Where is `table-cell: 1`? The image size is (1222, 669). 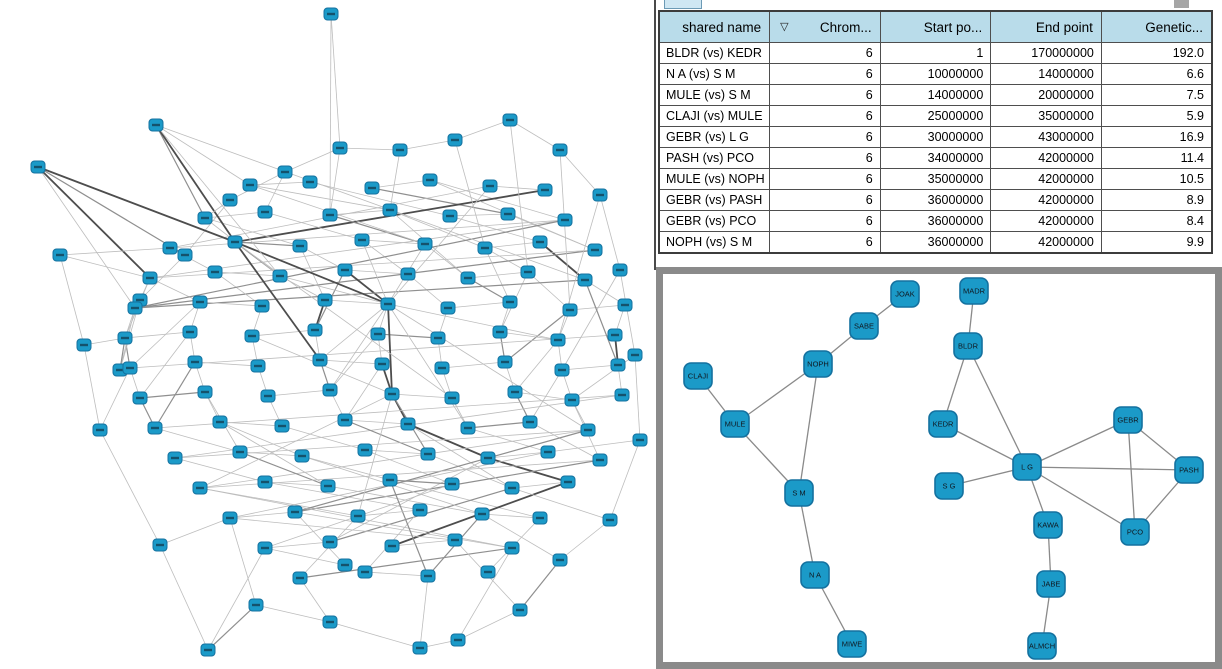 table-cell: 1 is located at coordinates (935, 53).